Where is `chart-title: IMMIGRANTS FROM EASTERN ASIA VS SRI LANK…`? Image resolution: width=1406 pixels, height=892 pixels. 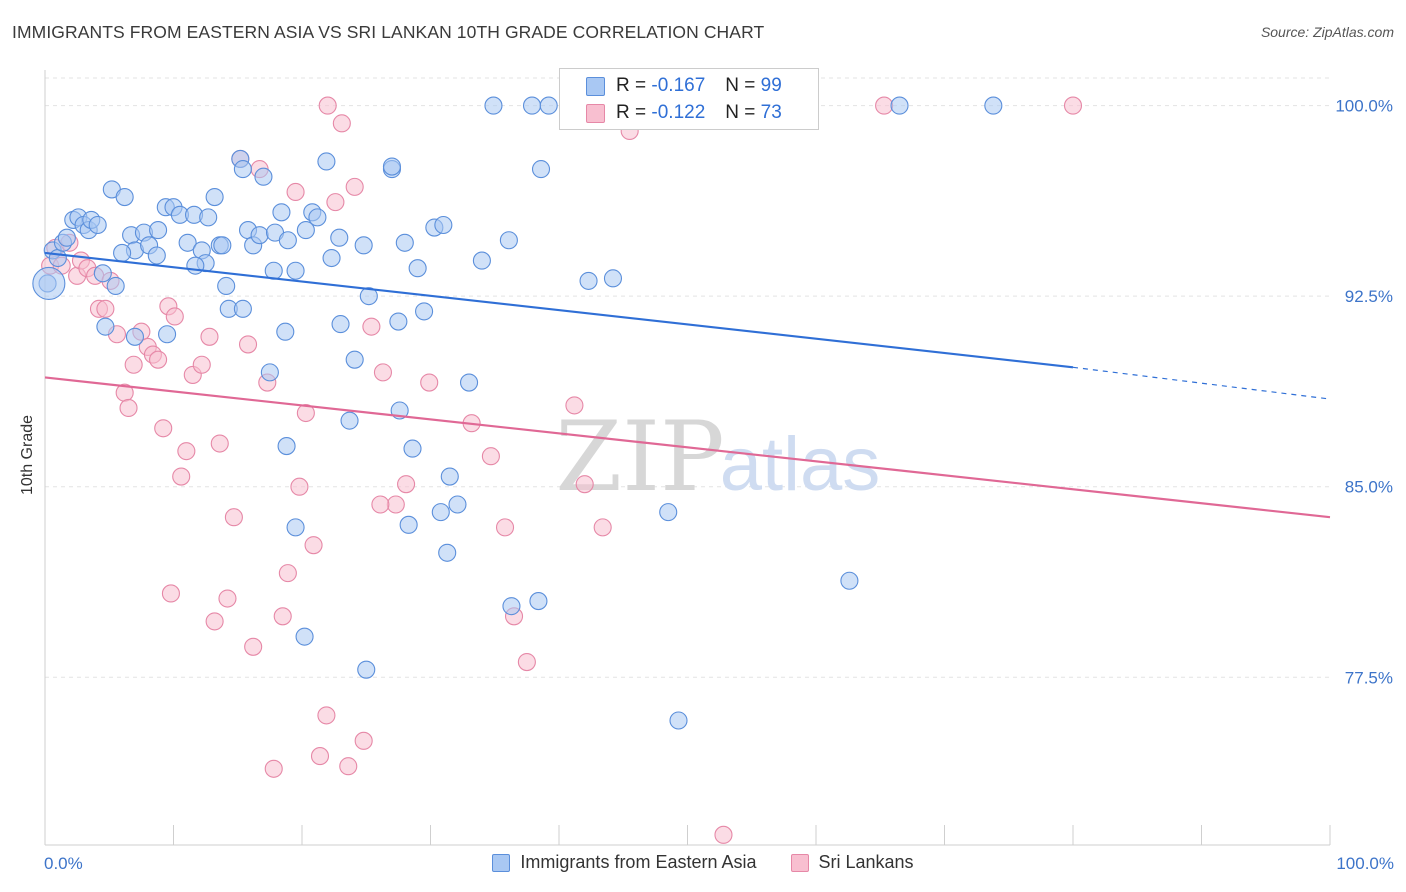 chart-title: IMMIGRANTS FROM EASTERN ASIA VS SRI LANK… is located at coordinates (388, 32).